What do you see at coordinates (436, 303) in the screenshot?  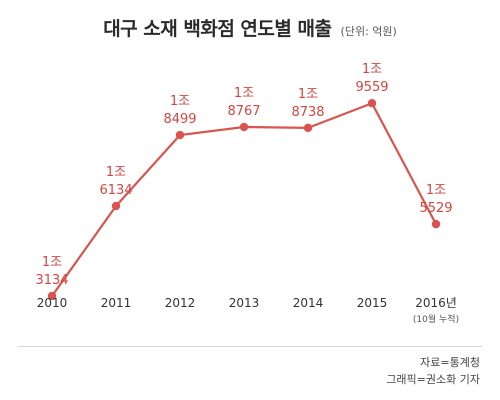 I see `x-tick-label: 2016년` at bounding box center [436, 303].